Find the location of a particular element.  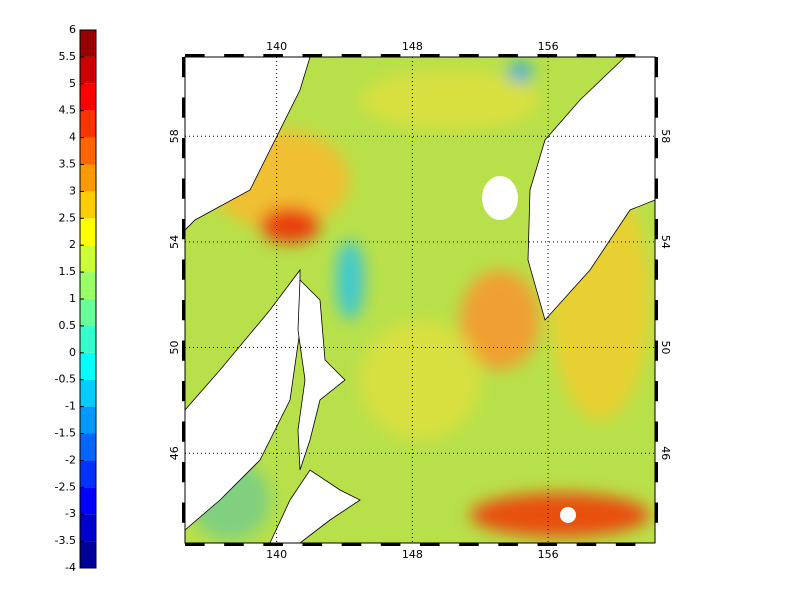

colorbar-tick-label: -1 is located at coordinates (70, 406).